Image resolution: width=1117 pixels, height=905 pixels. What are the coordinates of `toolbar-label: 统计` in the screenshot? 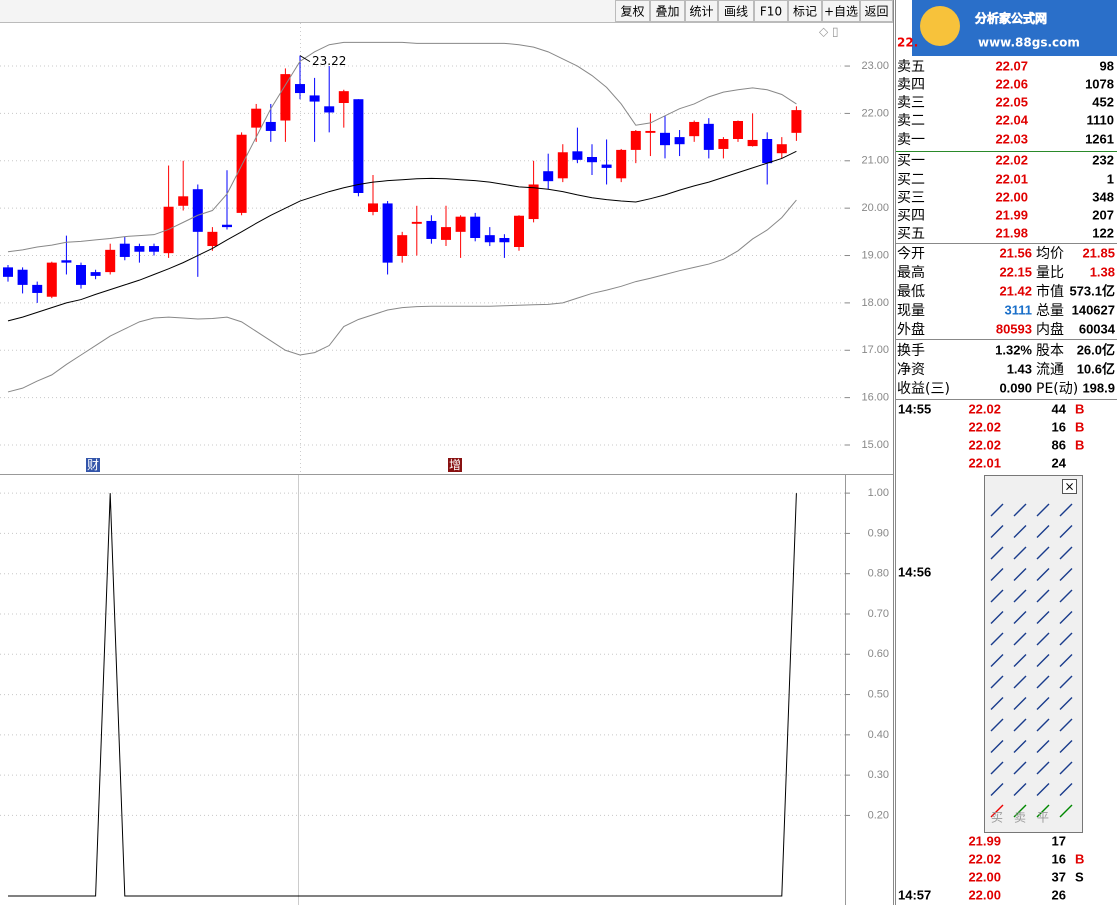 It's located at (701, 12).